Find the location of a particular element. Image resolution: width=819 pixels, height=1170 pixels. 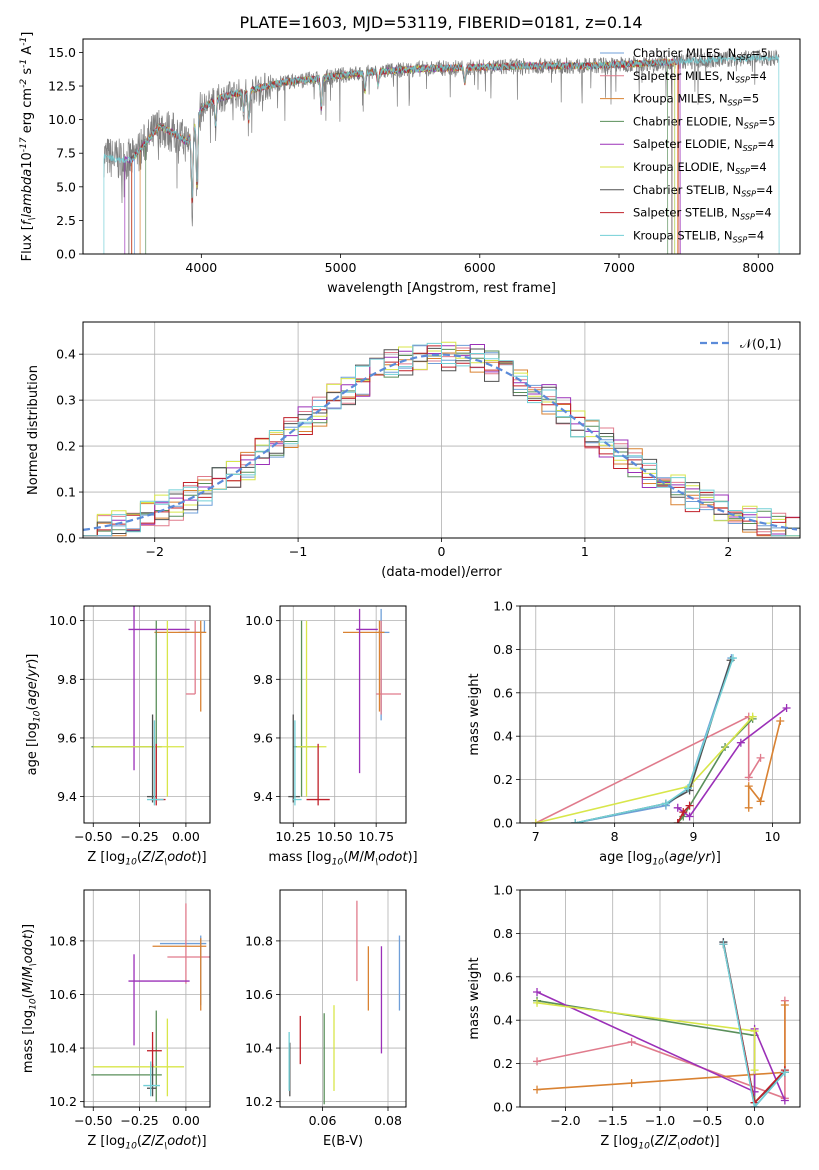

x-tick-label: 7000 is located at coordinates (619, 267).